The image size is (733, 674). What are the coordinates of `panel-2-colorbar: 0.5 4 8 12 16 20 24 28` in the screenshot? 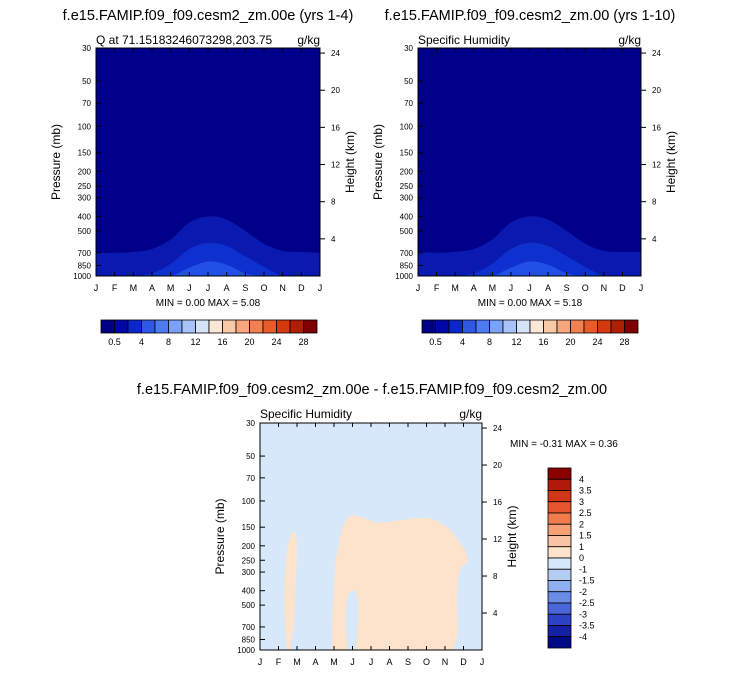 It's located at (530, 333).